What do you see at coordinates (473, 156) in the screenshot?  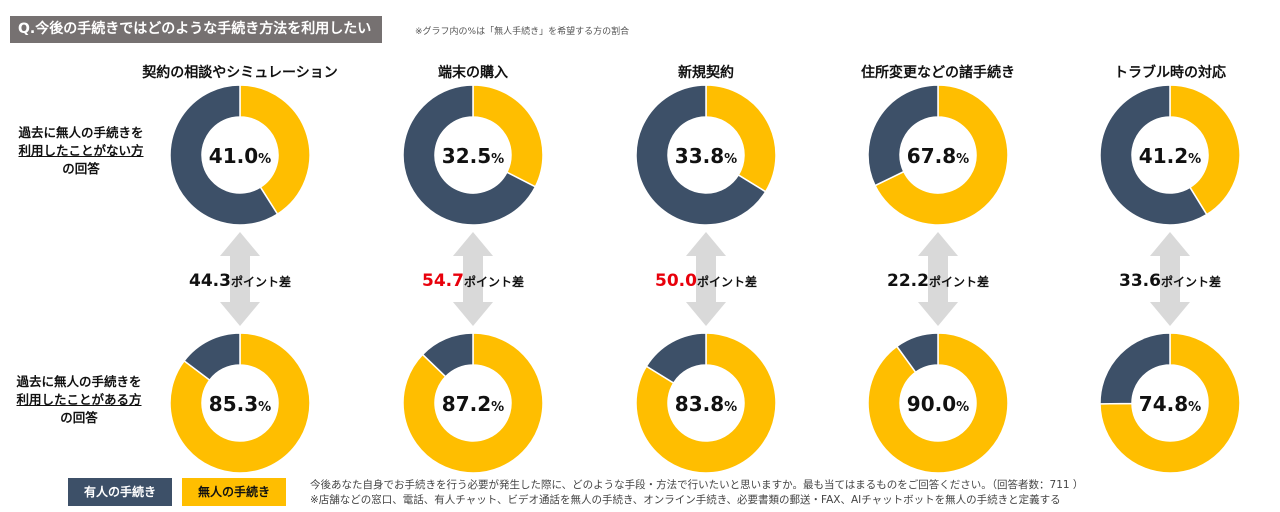 I see `donut-value-label: 32.5%` at bounding box center [473, 156].